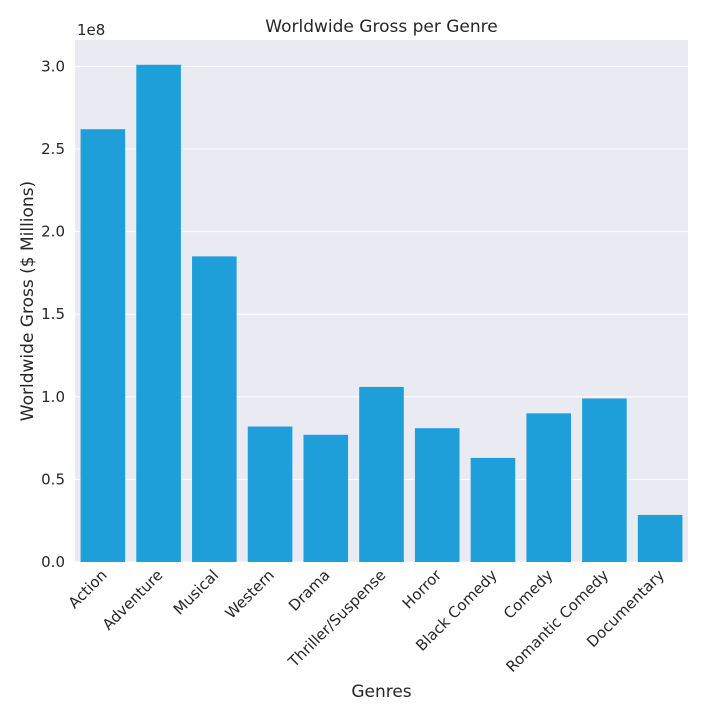  What do you see at coordinates (88, 589) in the screenshot?
I see `x-tick-label: Action` at bounding box center [88, 589].